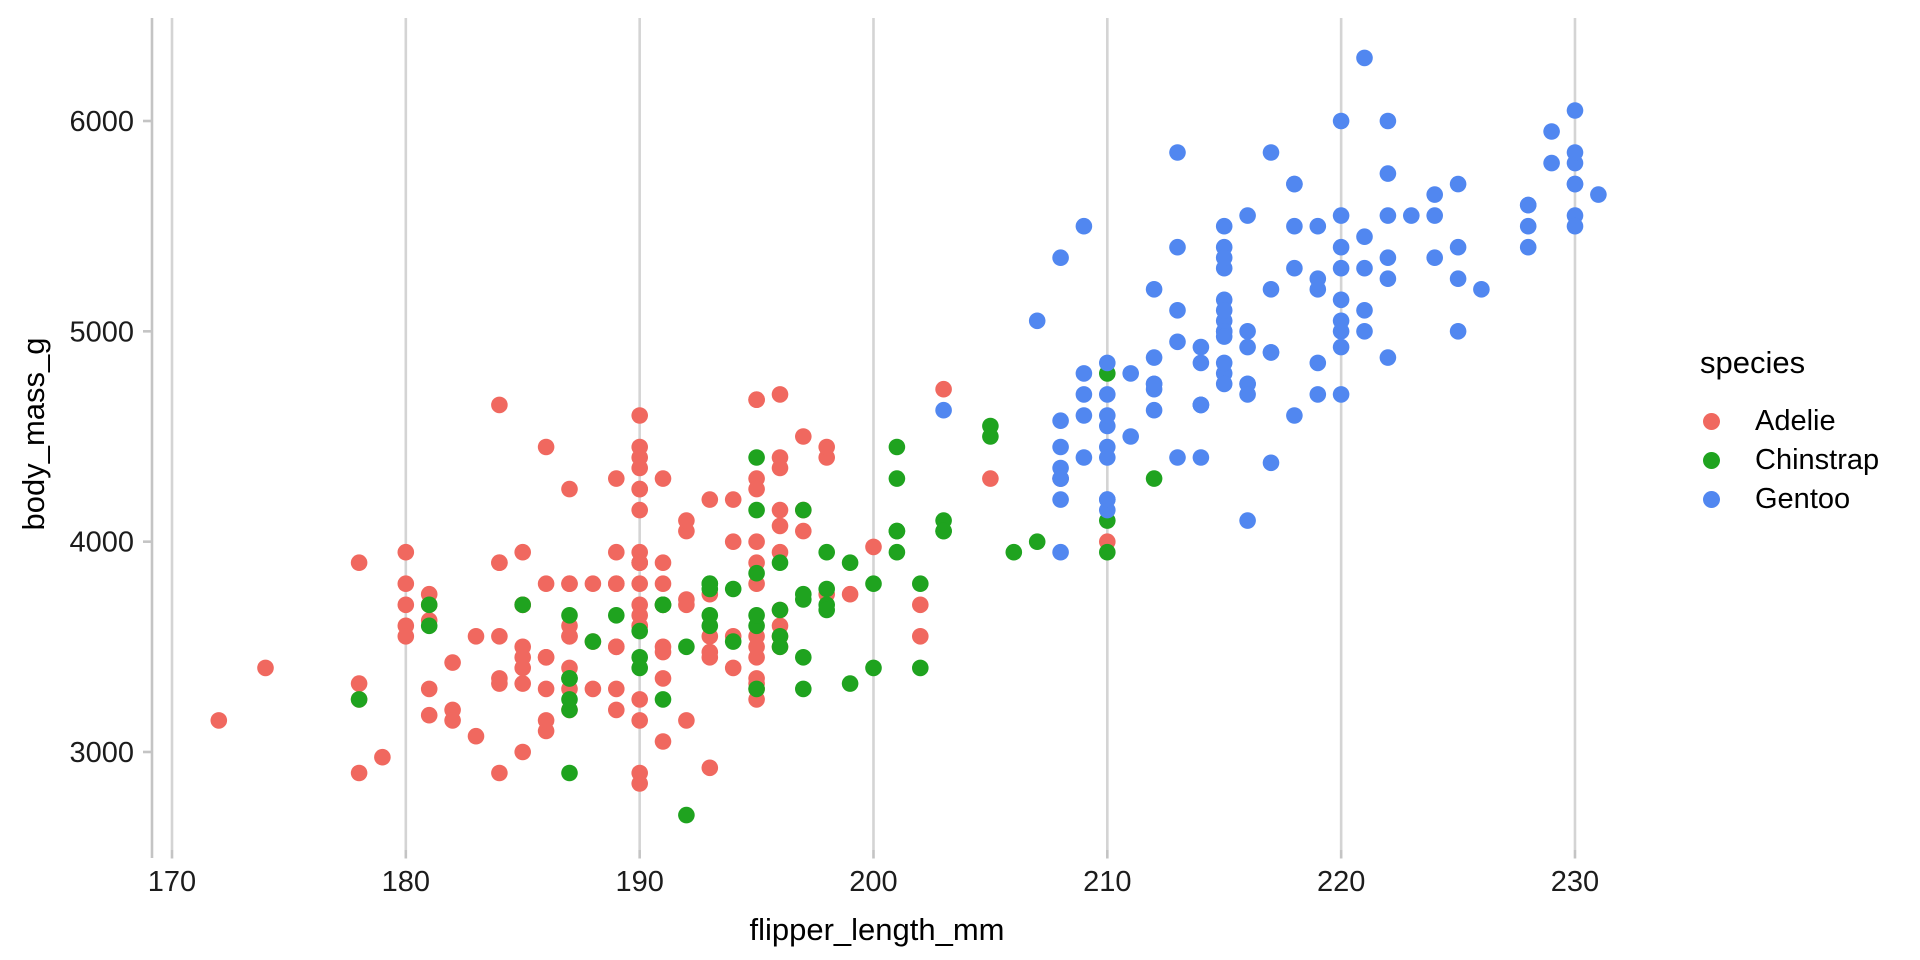 The width and height of the screenshot is (1920, 960). What do you see at coordinates (101, 122) in the screenshot?
I see `y-tick-label: 6000` at bounding box center [101, 122].